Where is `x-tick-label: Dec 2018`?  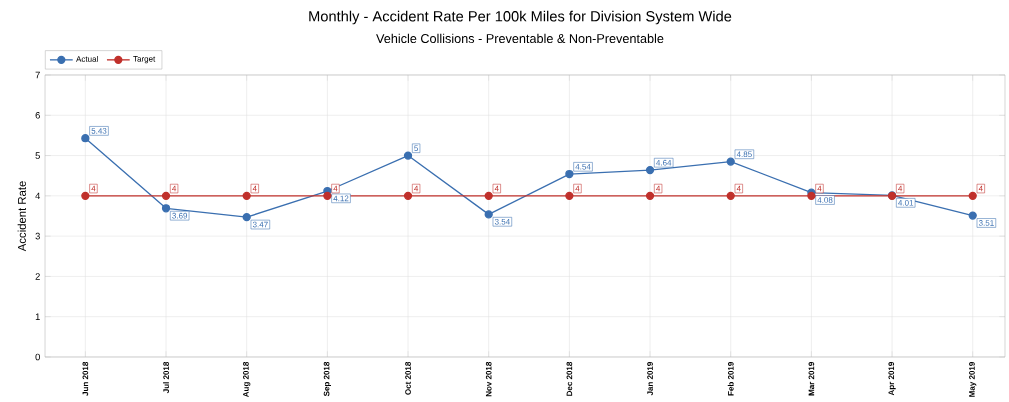
x-tick-label: Dec 2018 is located at coordinates (569, 378).